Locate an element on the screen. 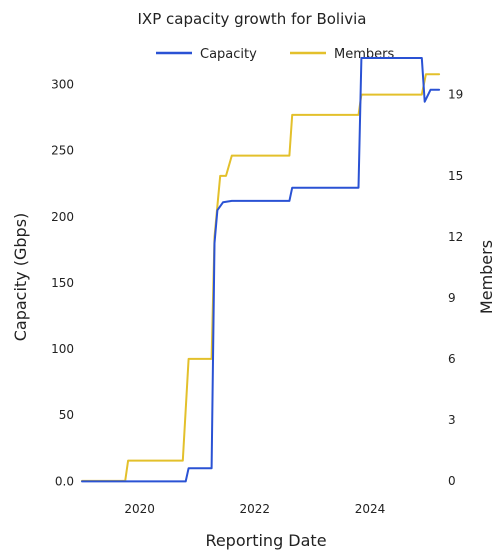 This screenshot has height=556, width=504. y-axis-right: 0 3 6 9 12 15 19 is located at coordinates (455, 288).